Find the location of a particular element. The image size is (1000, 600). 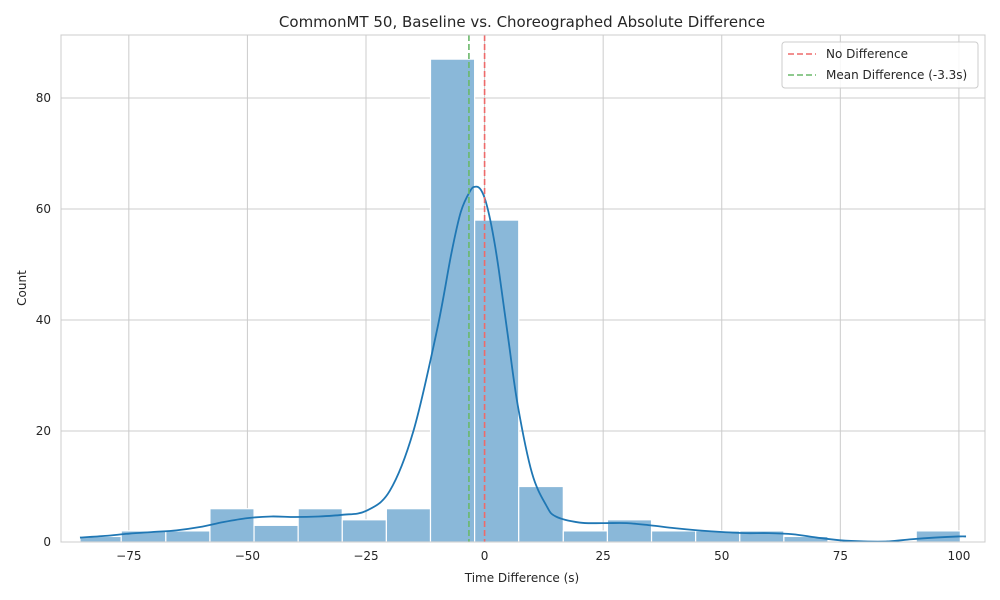

x-tick-label: 25 is located at coordinates (603, 556).